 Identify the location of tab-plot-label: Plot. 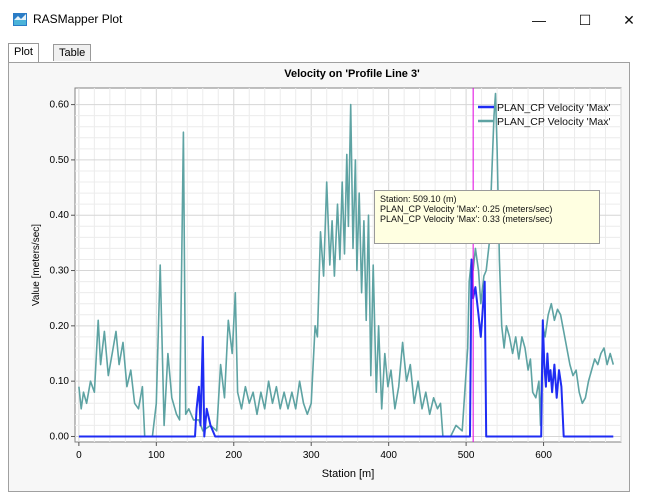
(23, 52).